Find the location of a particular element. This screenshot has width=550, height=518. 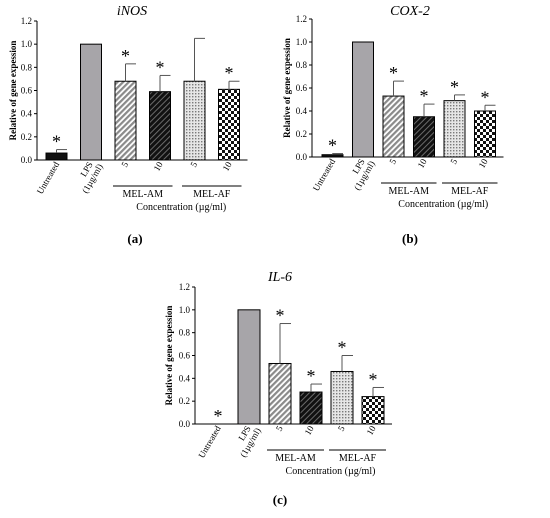

panel-label: (c) is located at coordinates (280, 499).